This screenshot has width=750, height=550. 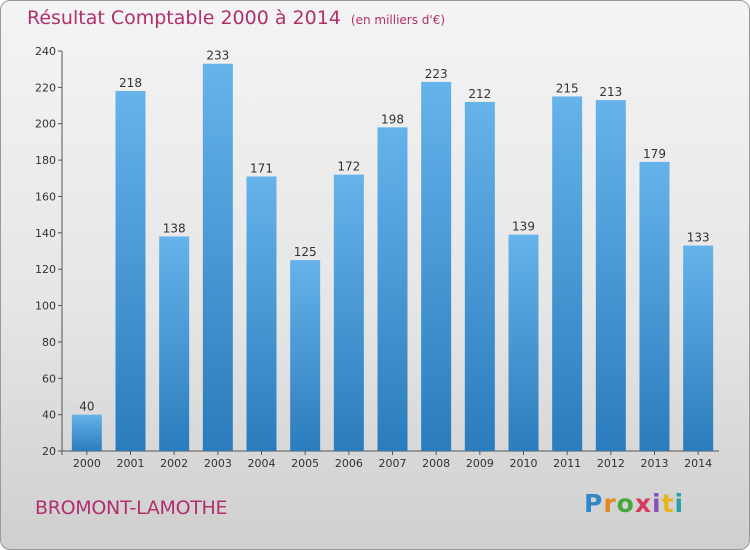 What do you see at coordinates (654, 154) in the screenshot?
I see `data-label-2013: 179` at bounding box center [654, 154].